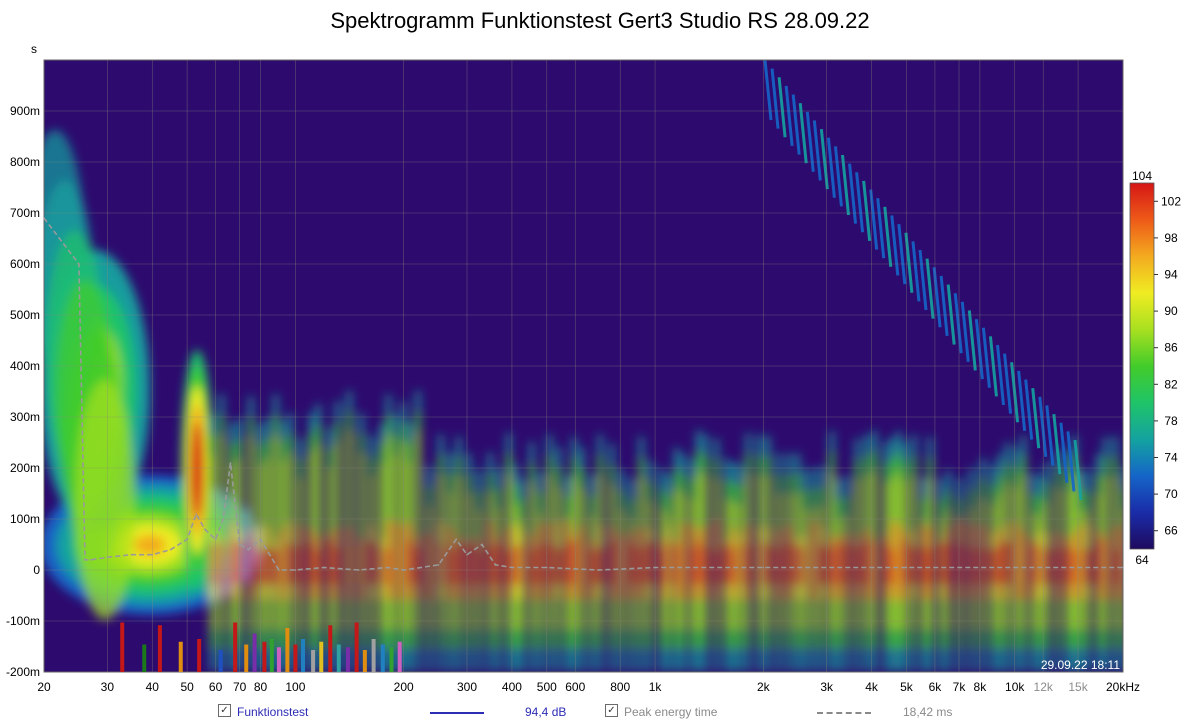 The image size is (1200, 727). I want to click on colorbar-tick-label-4: 86, so click(1171, 348).